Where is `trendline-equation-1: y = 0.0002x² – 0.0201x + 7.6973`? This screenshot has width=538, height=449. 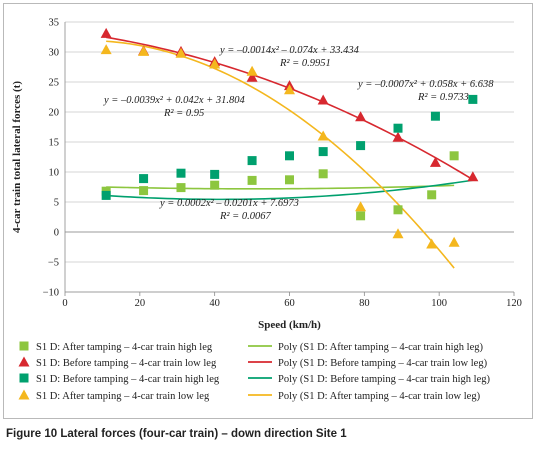 trendline-equation-1: y = 0.0002x² – 0.0201x + 7.6973 is located at coordinates (229, 203).